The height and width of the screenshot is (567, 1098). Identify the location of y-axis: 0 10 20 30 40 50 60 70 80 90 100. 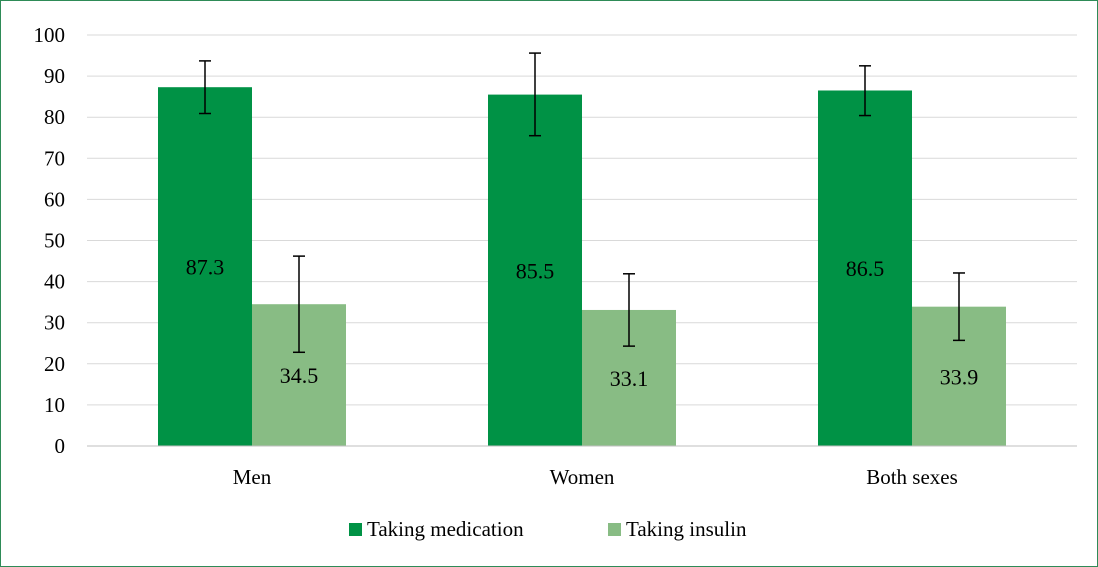
(50, 240).